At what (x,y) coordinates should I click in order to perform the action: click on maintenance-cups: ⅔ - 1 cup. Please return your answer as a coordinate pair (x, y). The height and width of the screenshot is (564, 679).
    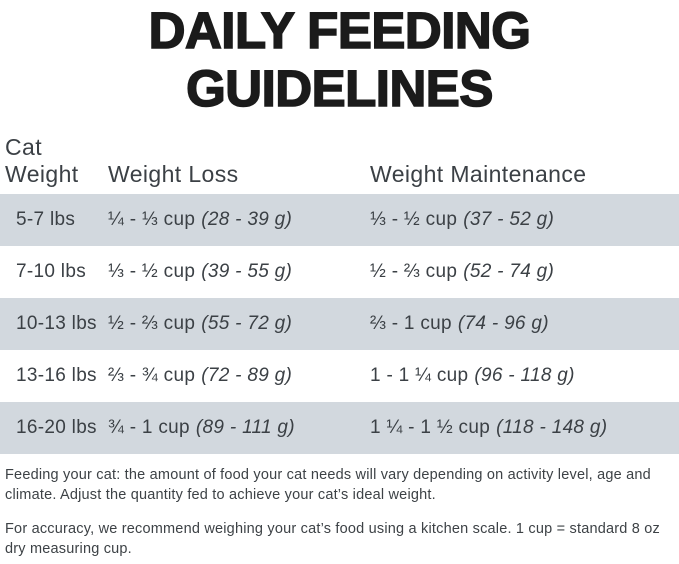
    Looking at the image, I should click on (411, 323).